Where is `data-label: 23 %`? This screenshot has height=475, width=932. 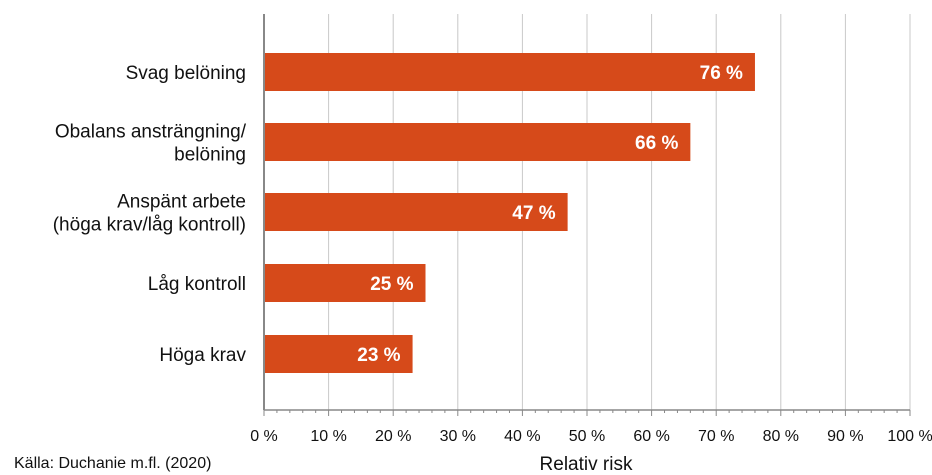 data-label: 23 % is located at coordinates (378, 355).